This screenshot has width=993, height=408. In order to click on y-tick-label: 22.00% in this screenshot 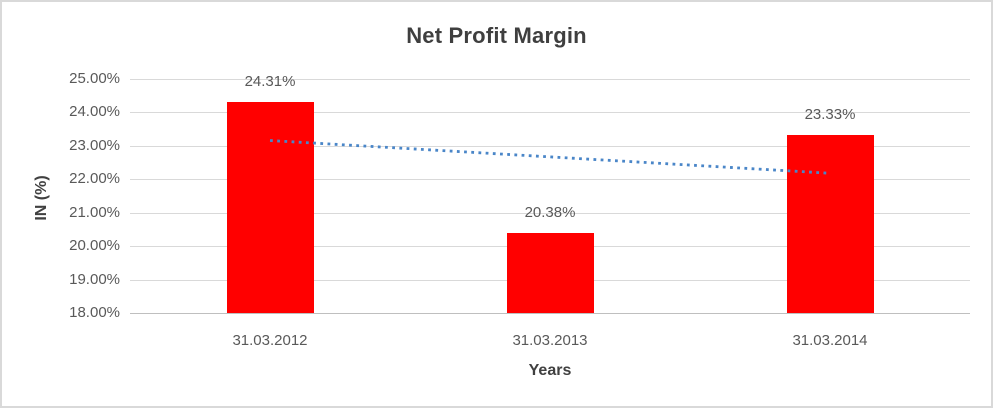, I will do `click(94, 179)`.